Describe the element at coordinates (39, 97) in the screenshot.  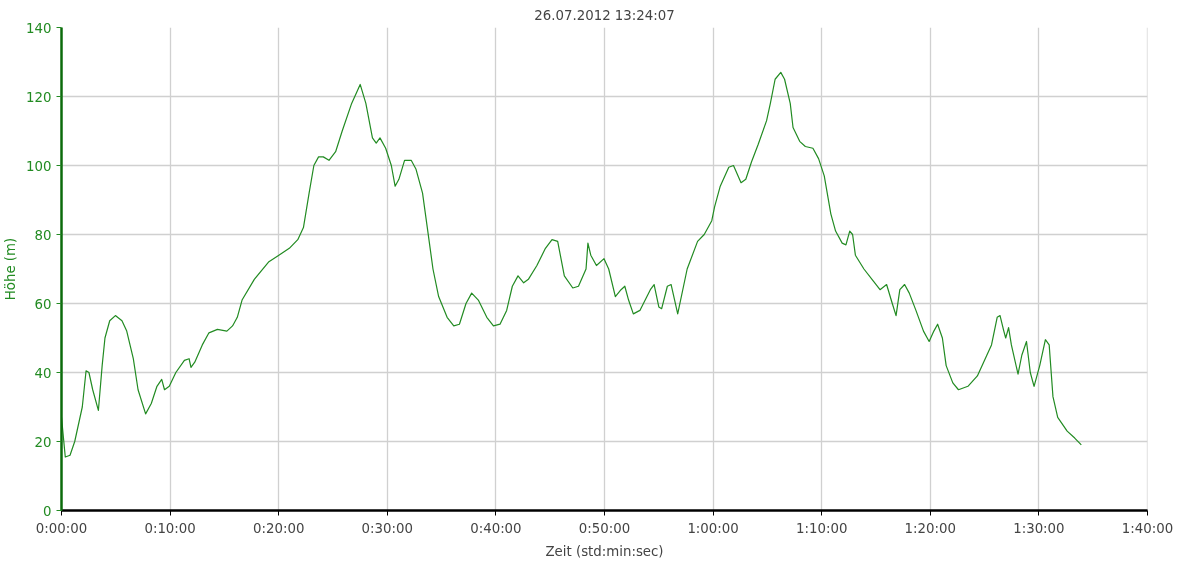
I see `y-tick-label: 120` at that location.